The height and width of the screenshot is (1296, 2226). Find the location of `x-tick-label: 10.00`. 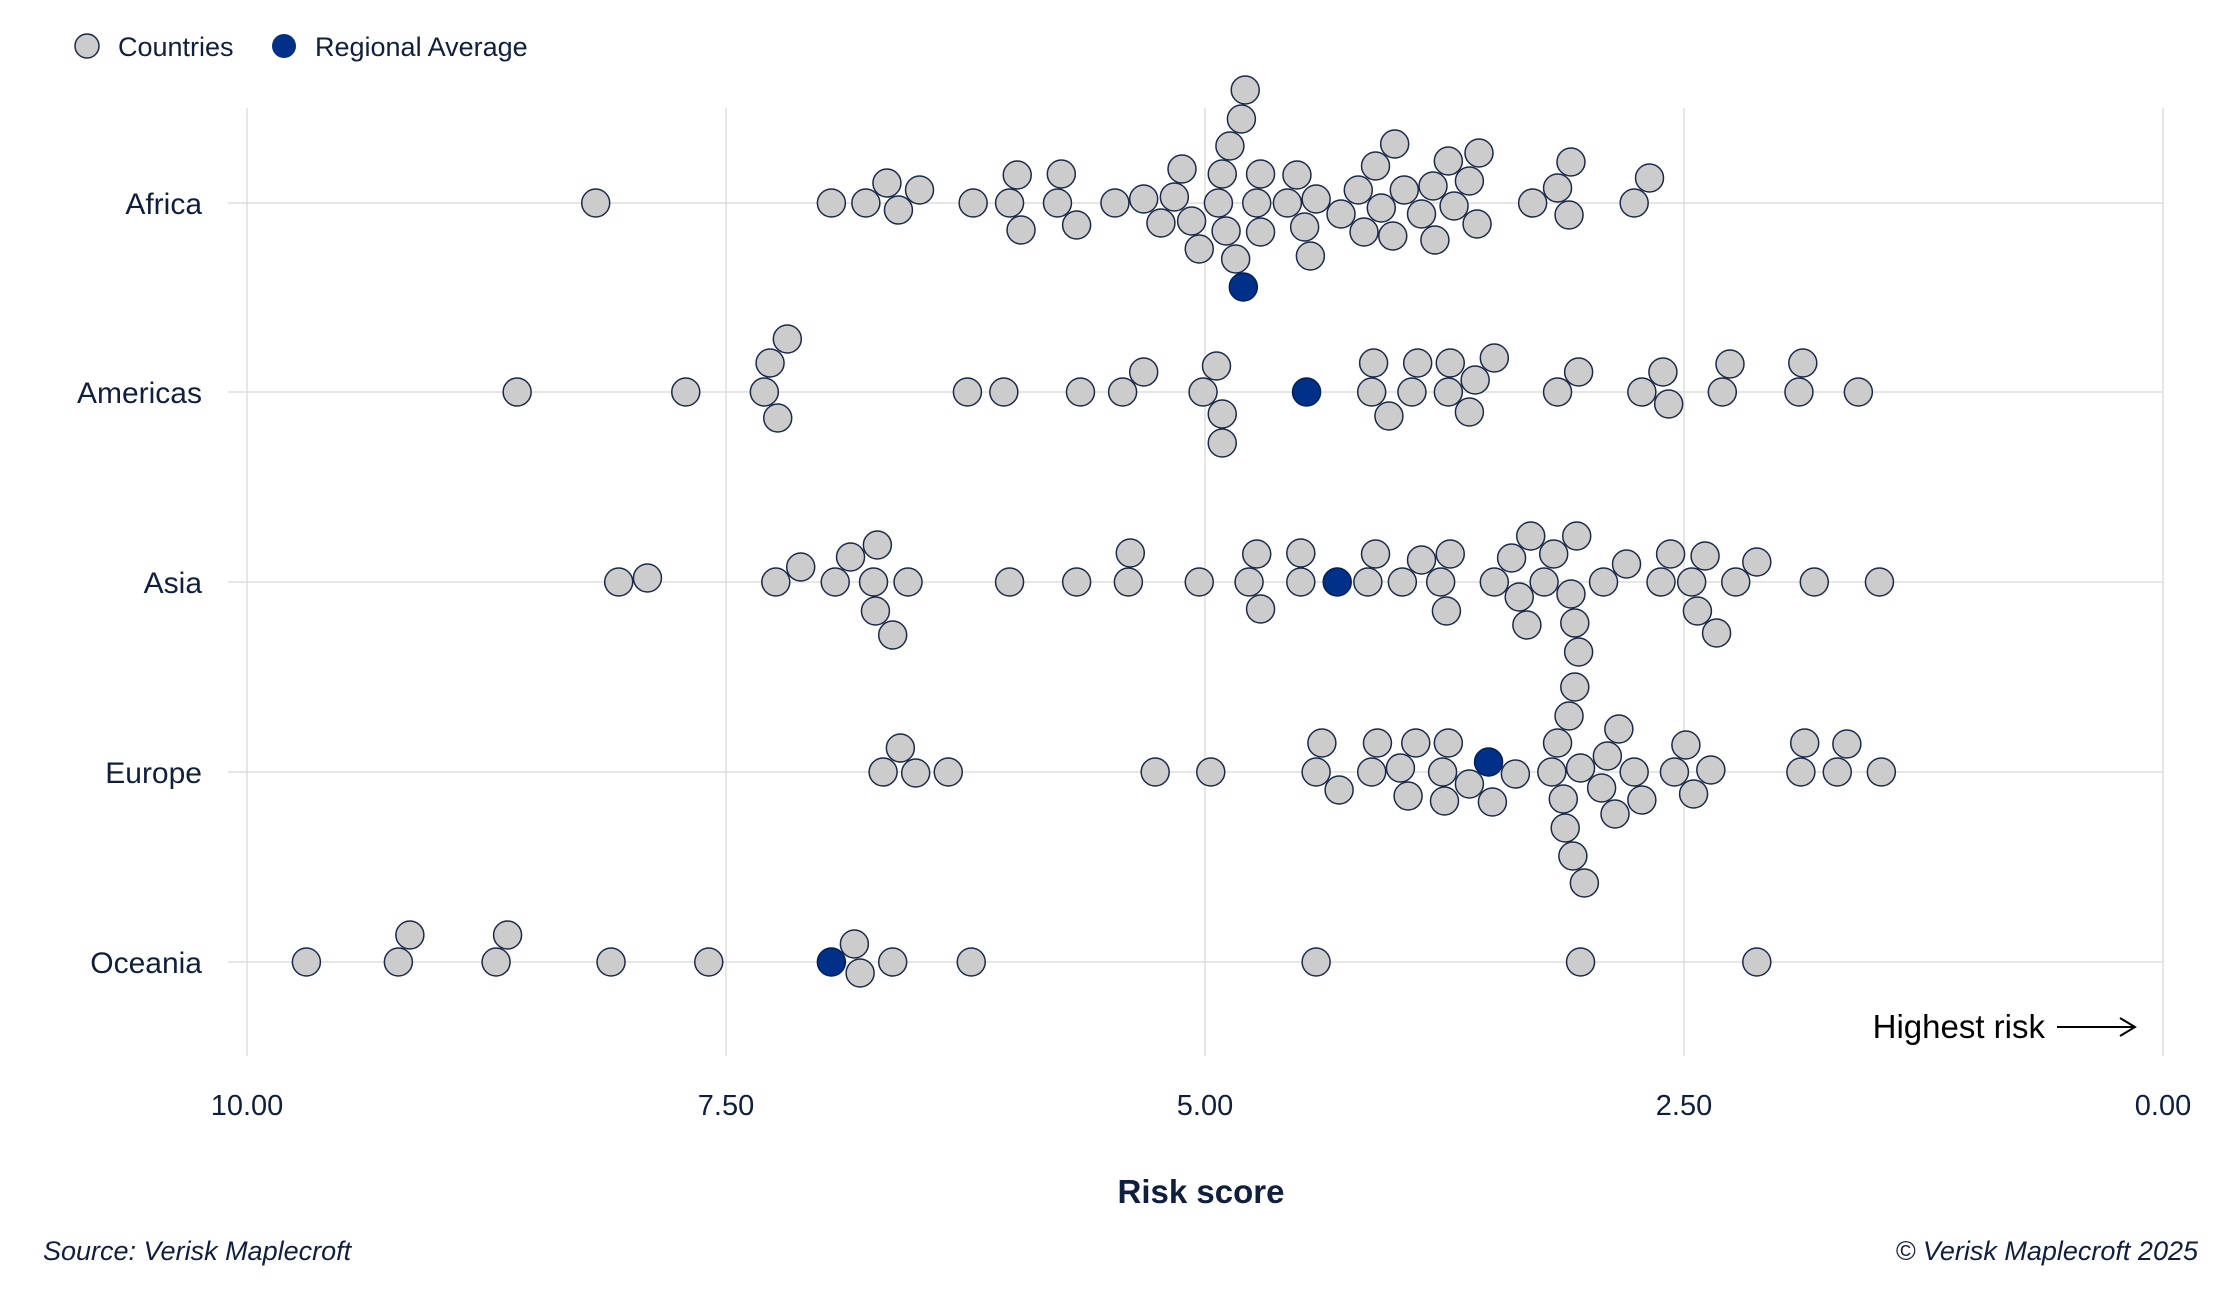

x-tick-label: 10.00 is located at coordinates (247, 1106).